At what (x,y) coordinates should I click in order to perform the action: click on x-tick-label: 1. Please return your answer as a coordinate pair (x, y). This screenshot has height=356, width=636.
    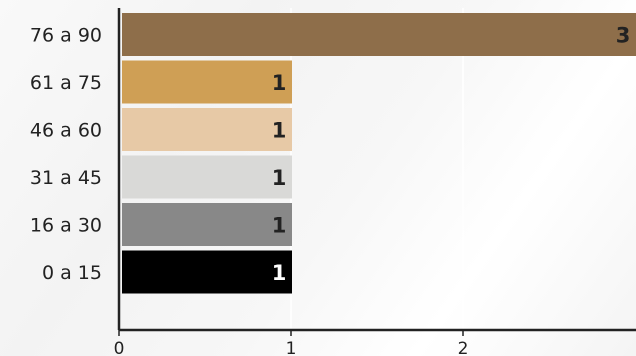
    Looking at the image, I should click on (291, 347).